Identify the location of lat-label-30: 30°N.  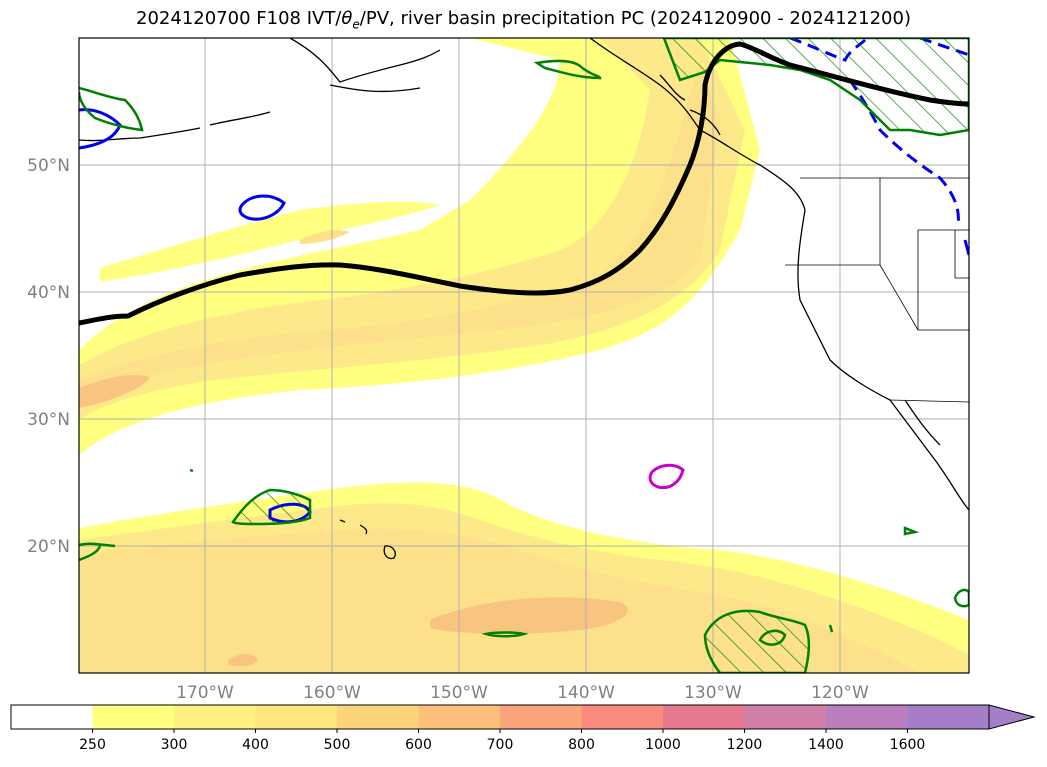
(48, 420).